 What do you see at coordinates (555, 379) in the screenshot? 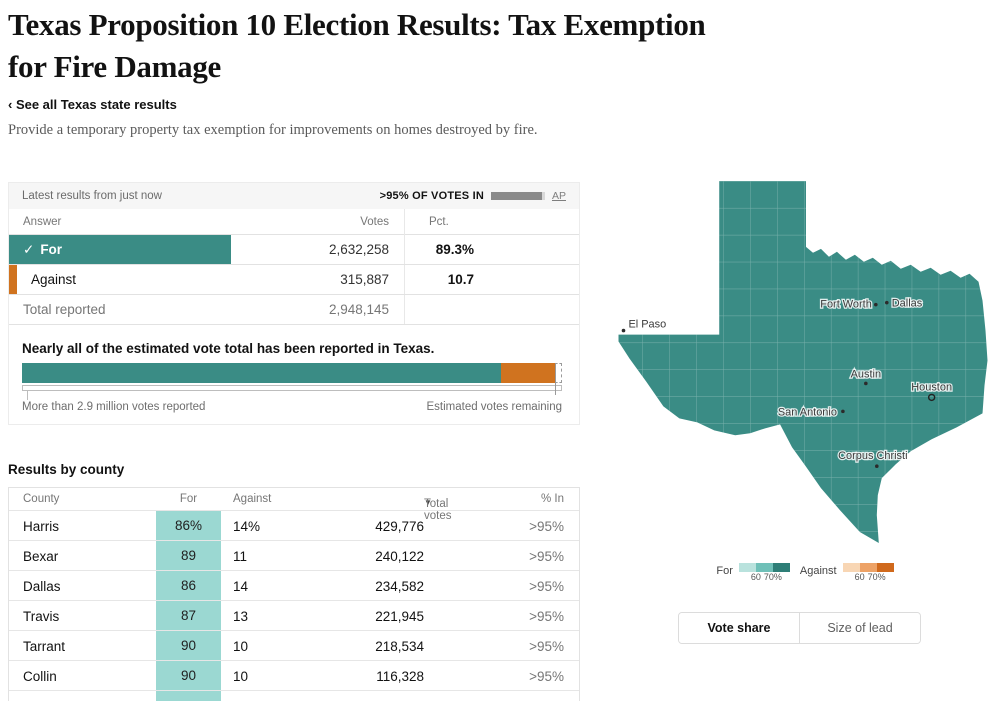
I see `bracket-right-tick` at bounding box center [555, 379].